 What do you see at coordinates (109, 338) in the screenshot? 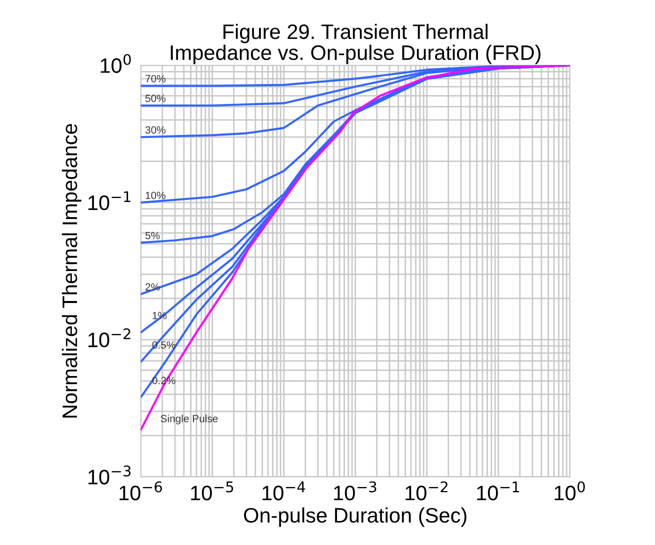
I see `y-tick-label: 10$^{−2}$` at bounding box center [109, 338].